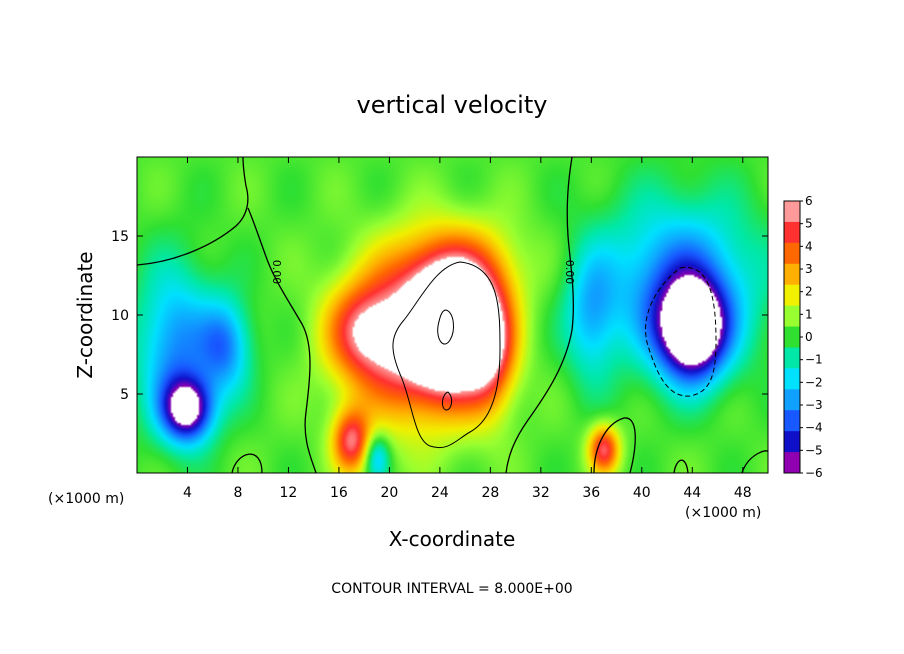 The image size is (904, 654). Describe the element at coordinates (451, 589) in the screenshot. I see `contour-interval-text: CONTOUR INTERVAL = 8.000E+00` at that location.